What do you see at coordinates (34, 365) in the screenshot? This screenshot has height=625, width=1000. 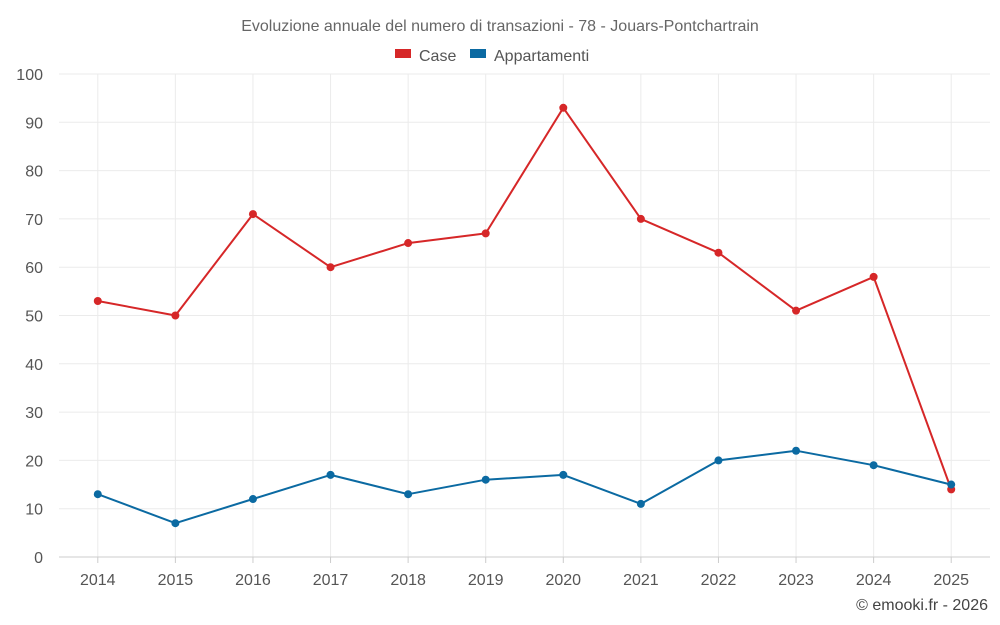 I see `y-tick-label: 40` at bounding box center [34, 365].